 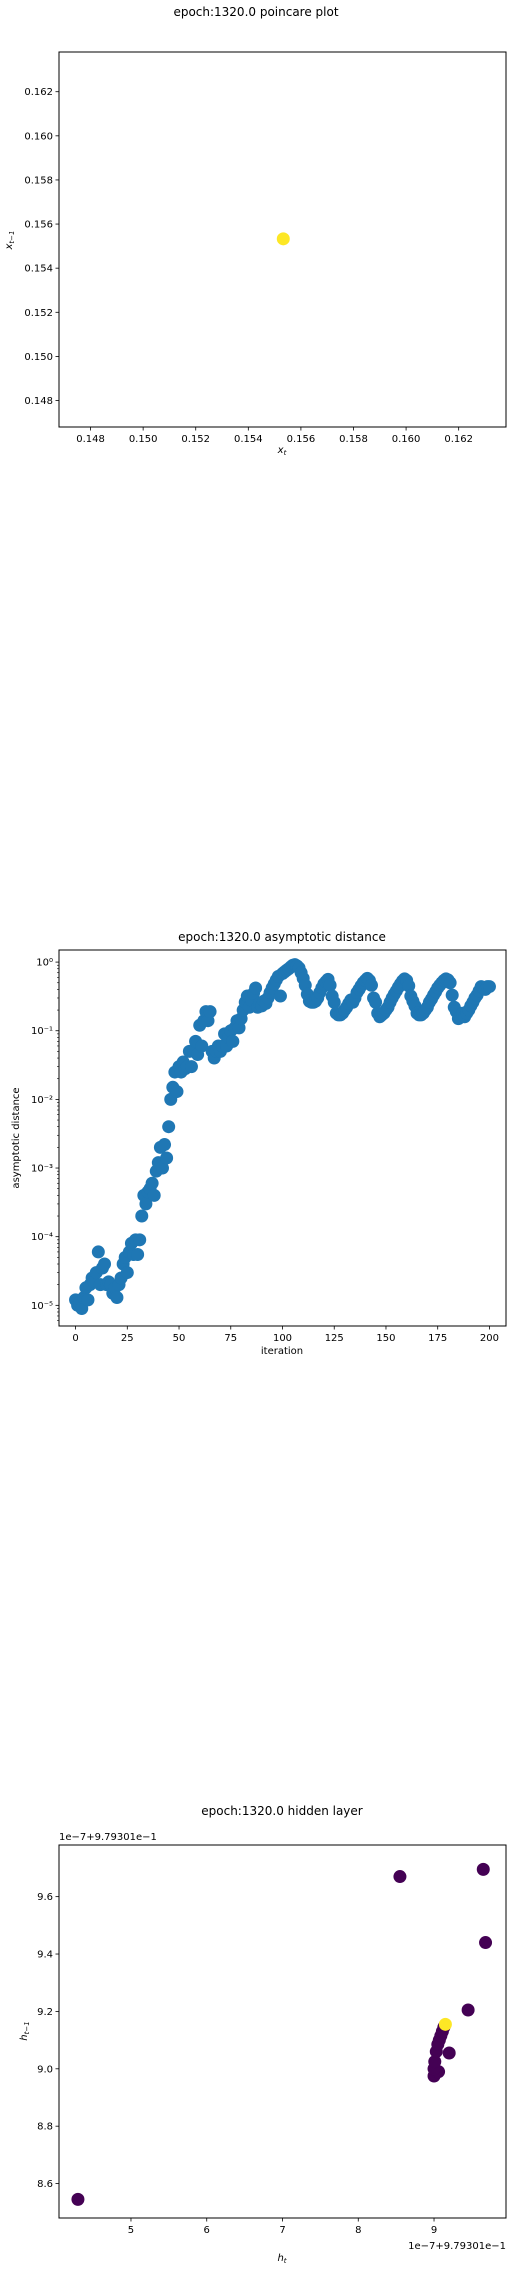 I want to click on x-axis-ticks: 0 25 50 75 100 125 150 175 200, so click(x=285, y=1335).